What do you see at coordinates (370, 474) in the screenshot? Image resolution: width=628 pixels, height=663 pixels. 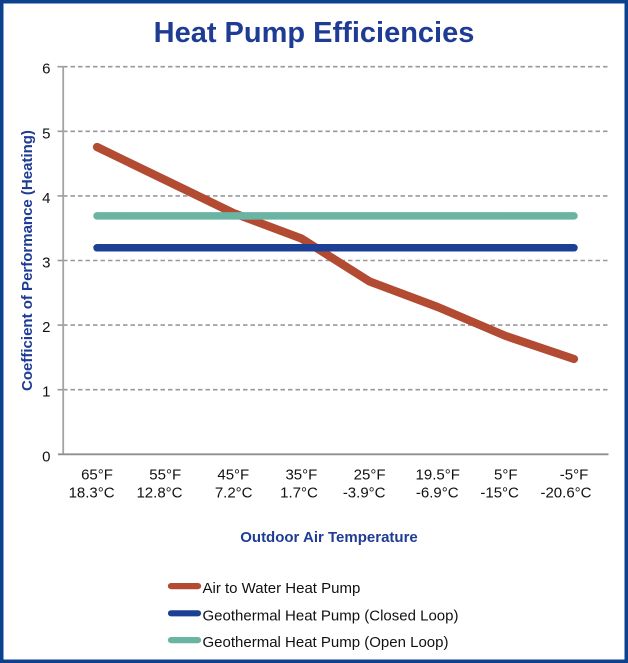 I see `svg-text: 25°F` at bounding box center [370, 474].